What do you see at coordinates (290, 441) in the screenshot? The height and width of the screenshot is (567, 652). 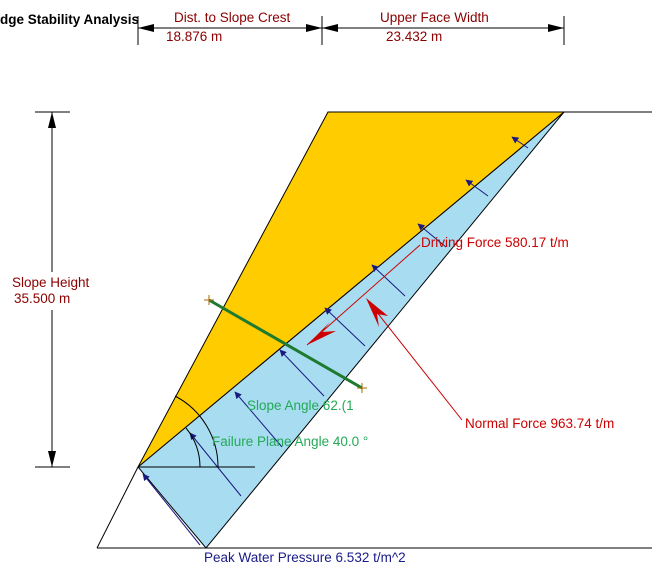 I see `failure-plane-angle-label: Failure Plane Angle 40.0 °` at bounding box center [290, 441].